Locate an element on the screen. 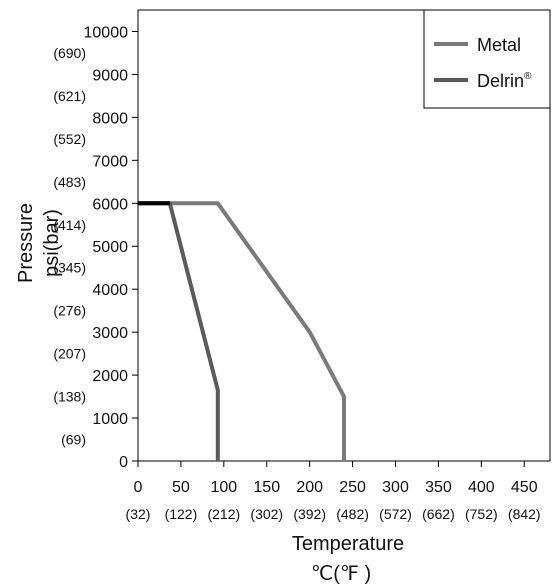 This screenshot has height=585, width=552. x-tick-sublabel: (32) is located at coordinates (138, 514).